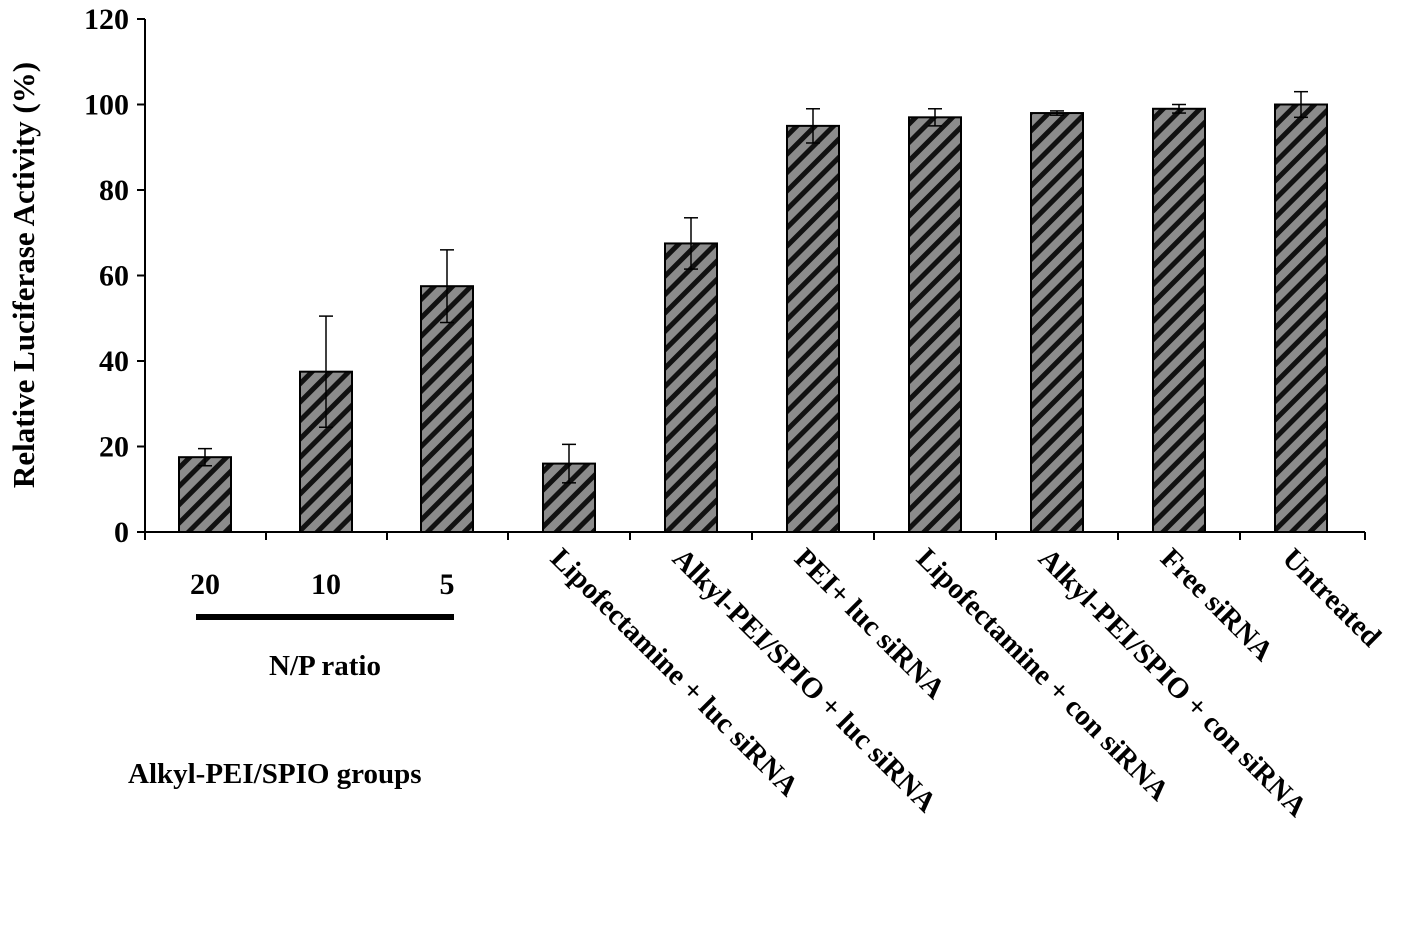 Image resolution: width=1409 pixels, height=940 pixels. What do you see at coordinates (106, 19) in the screenshot?
I see `y-tick-label: 120` at bounding box center [106, 19].